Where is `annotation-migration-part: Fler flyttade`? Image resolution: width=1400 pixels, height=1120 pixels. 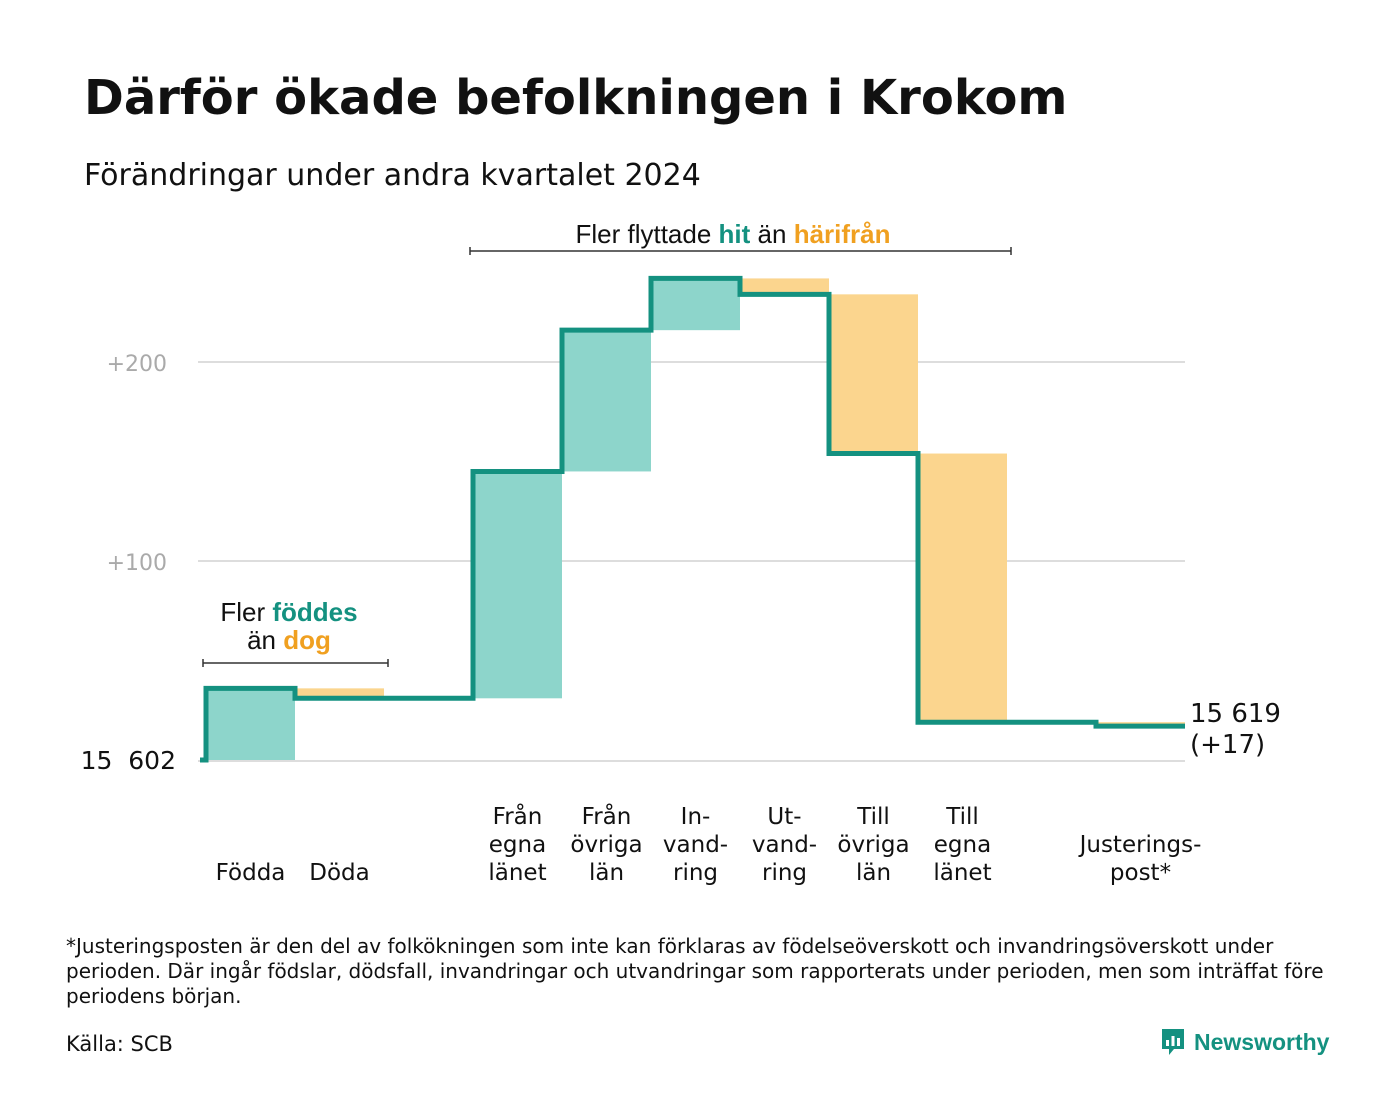
annotation-migration-part: Fler flyttade is located at coordinates (646, 234).